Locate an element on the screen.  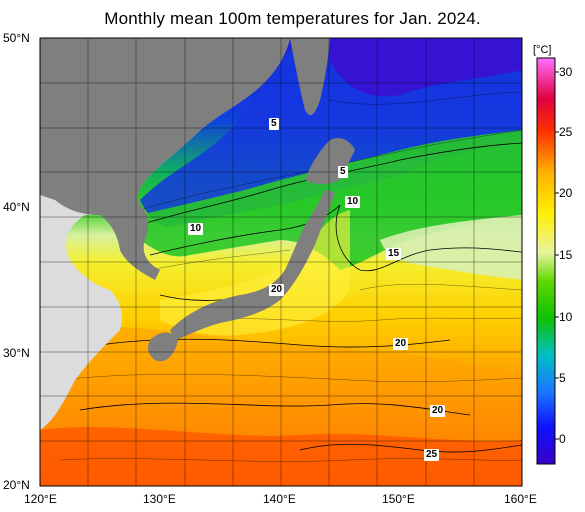
contour-label: 25 is located at coordinates (432, 455).